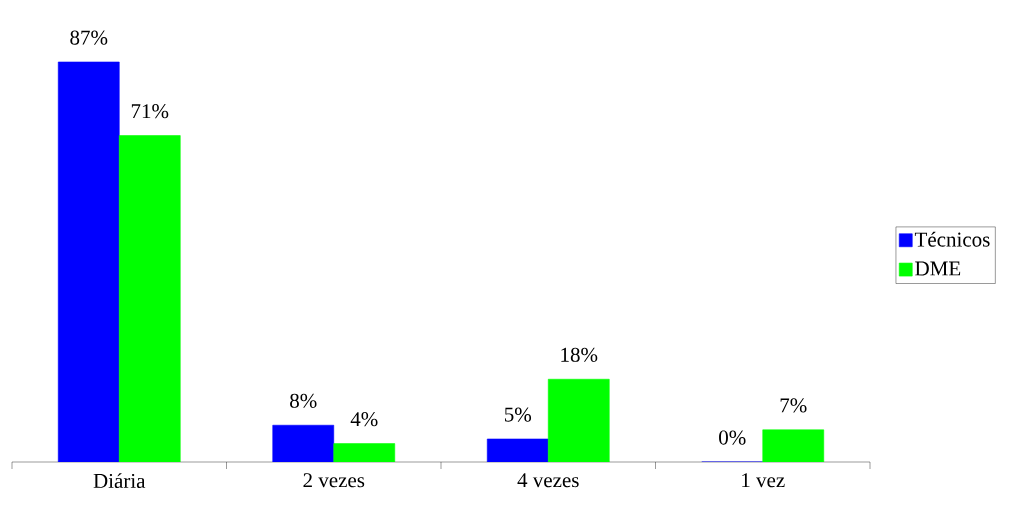 The height and width of the screenshot is (509, 1027). Describe the element at coordinates (952, 239) in the screenshot. I see `legend-label: Técnicos` at that location.